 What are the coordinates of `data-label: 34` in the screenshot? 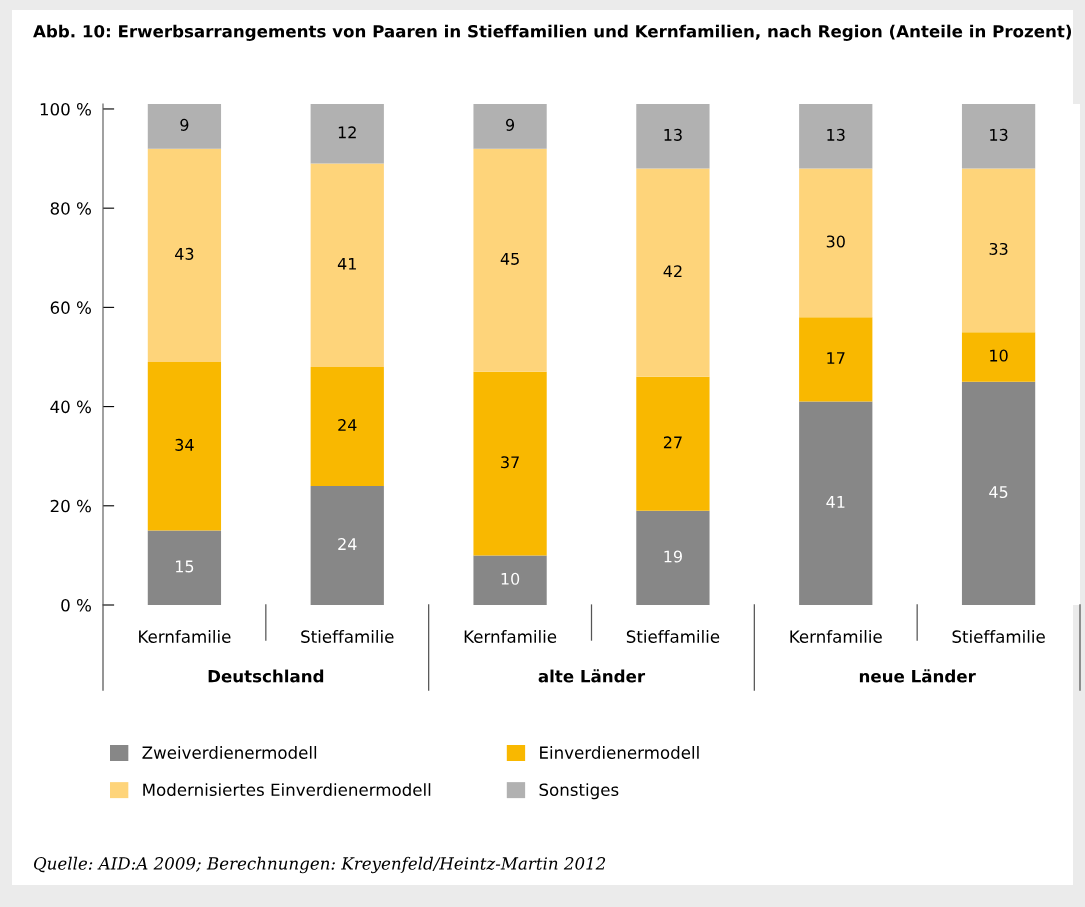 It's located at (184, 444).